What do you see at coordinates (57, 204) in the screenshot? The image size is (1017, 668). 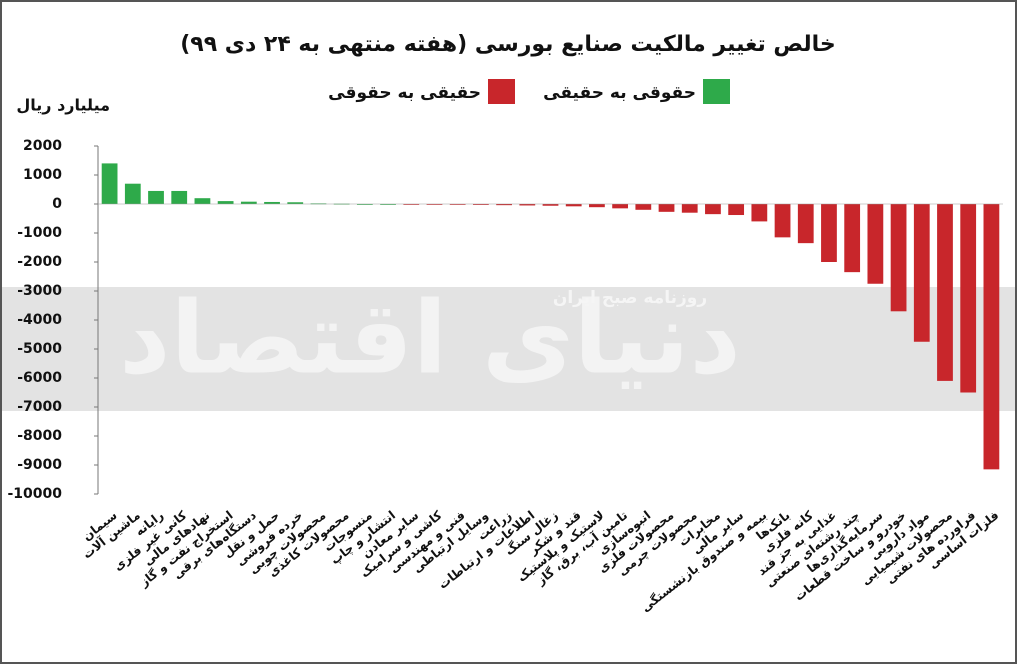 I see `y-tick-label: 0` at bounding box center [57, 204].